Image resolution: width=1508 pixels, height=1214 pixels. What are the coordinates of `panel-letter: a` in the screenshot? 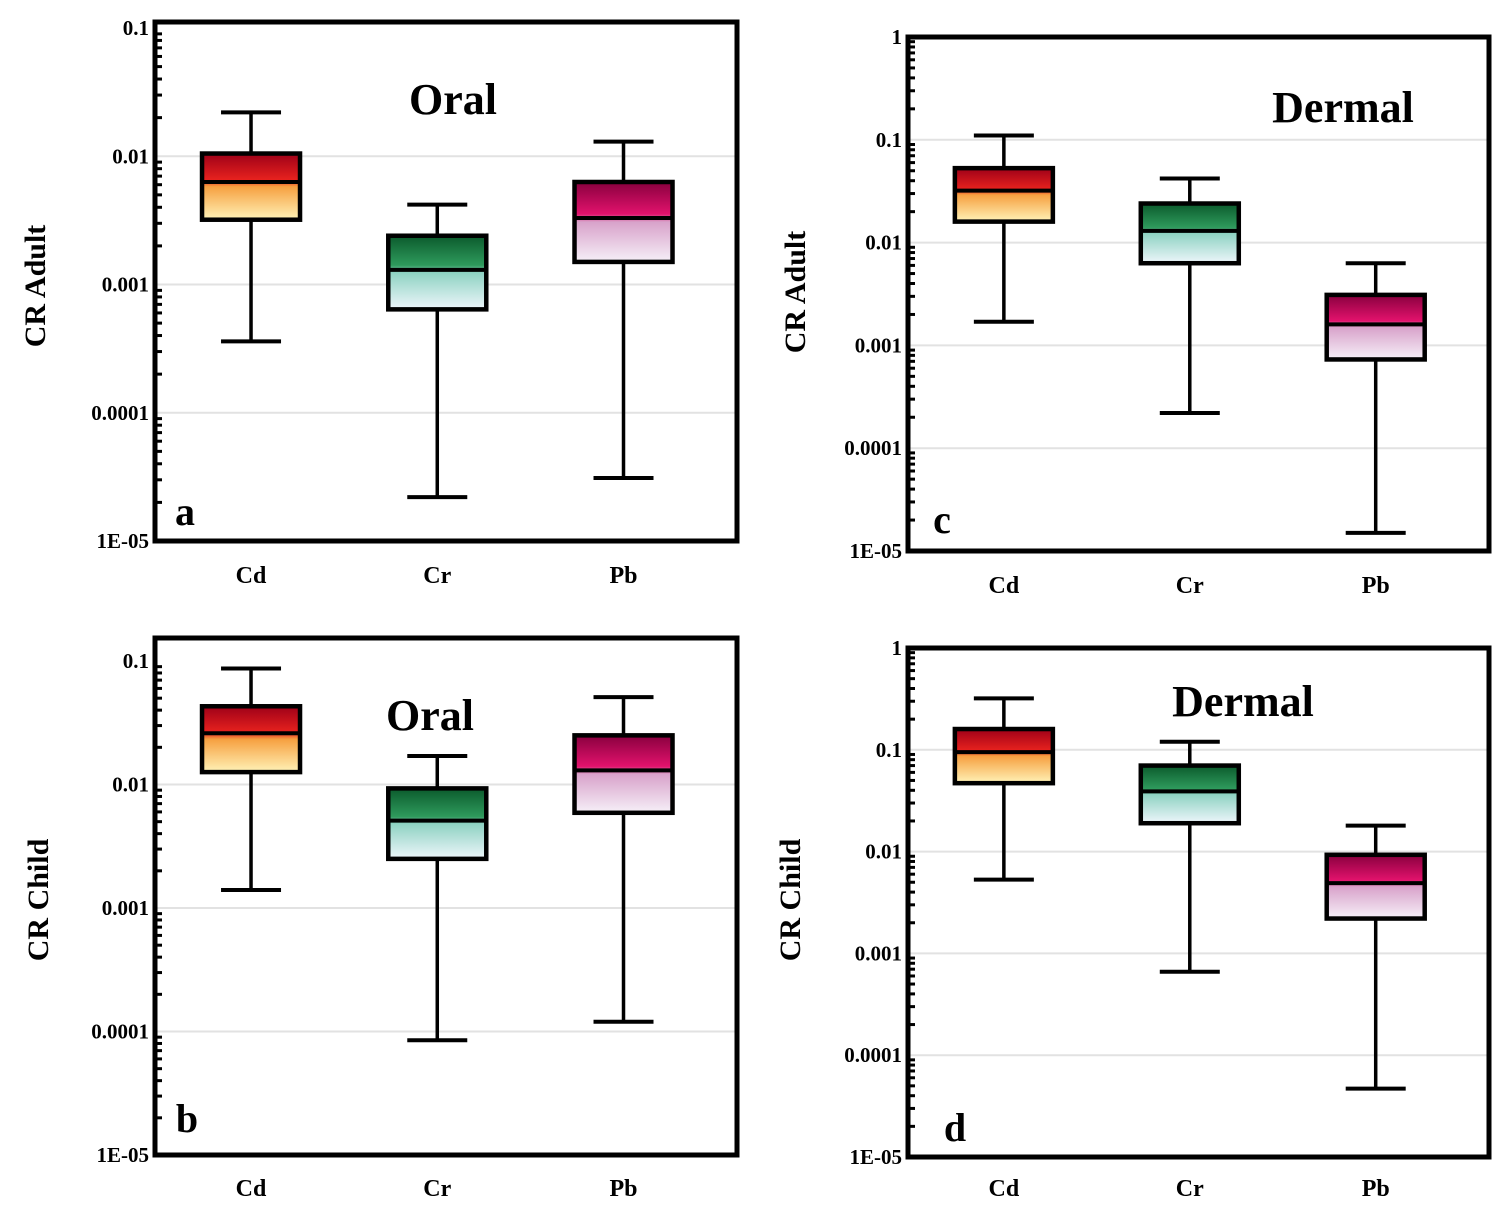 It's located at (185, 511).